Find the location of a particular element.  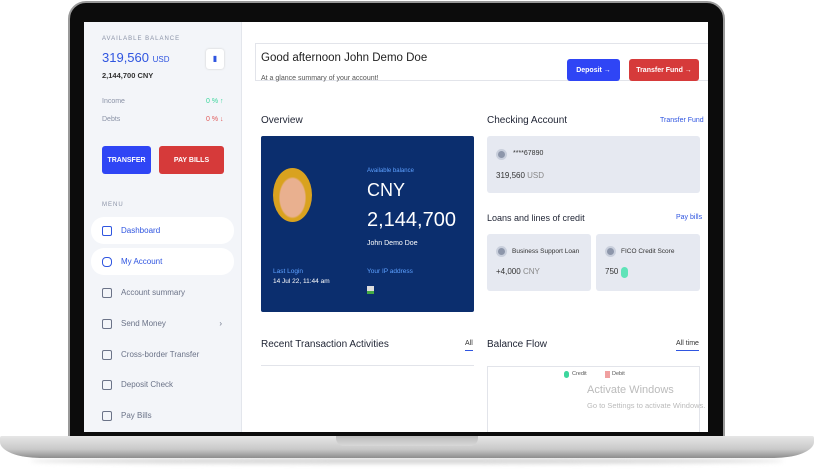

account-number: ****67890 is located at coordinates (528, 153).